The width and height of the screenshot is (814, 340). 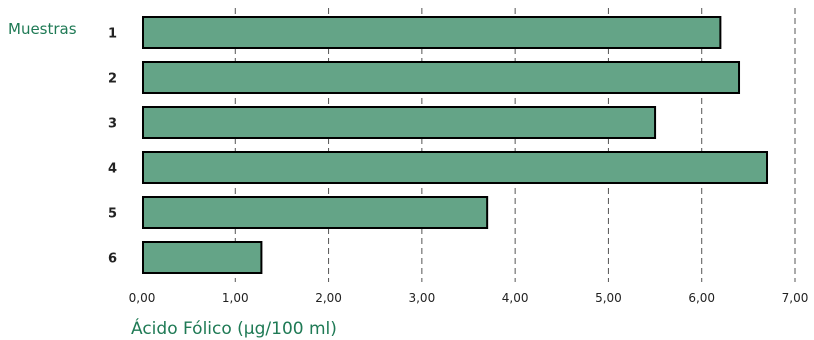 I want to click on category-axis-title: Muestras, so click(x=42, y=29).